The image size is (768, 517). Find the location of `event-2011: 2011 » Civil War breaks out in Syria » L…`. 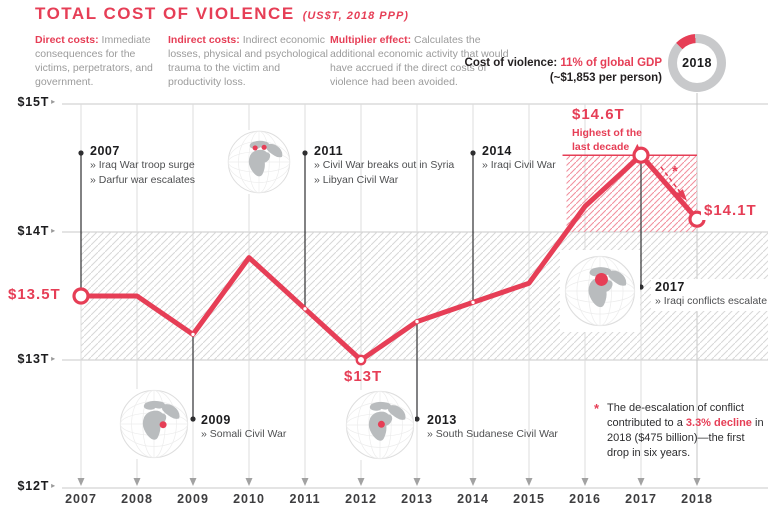

event-2011: 2011 » Civil War breaks out in Syria » L… is located at coordinates (384, 165).